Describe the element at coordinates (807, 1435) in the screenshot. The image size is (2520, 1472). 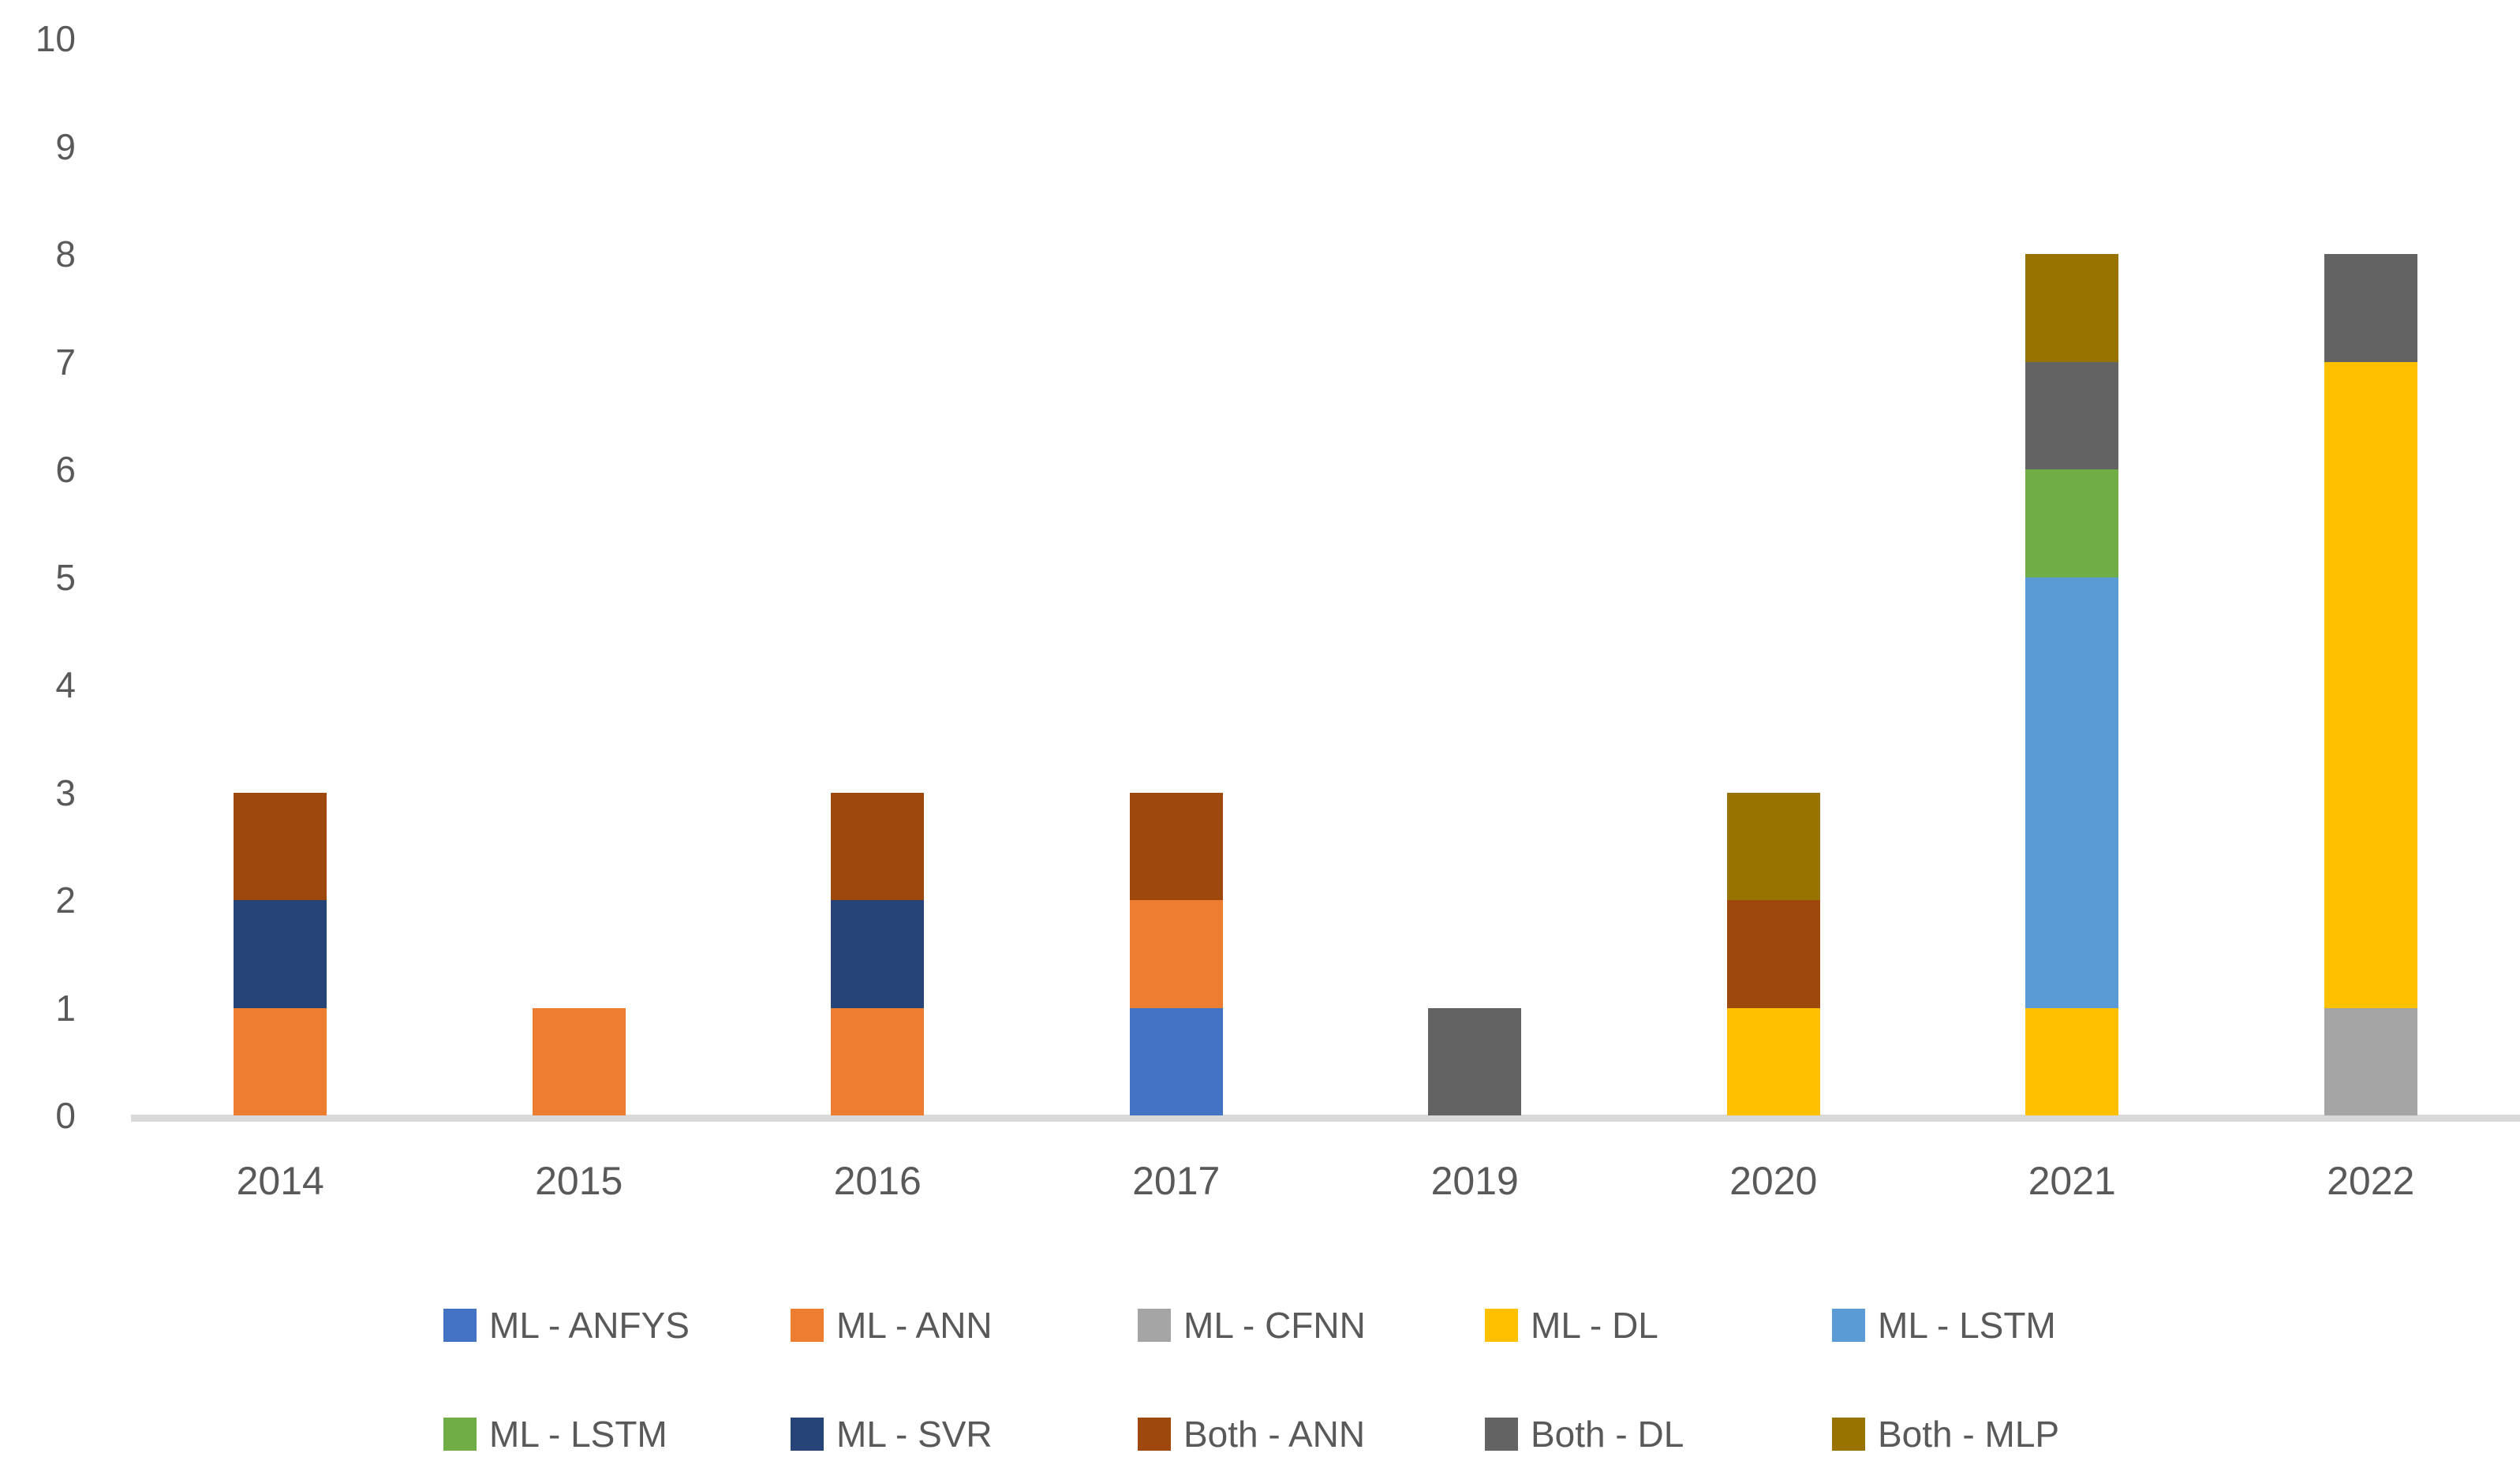
I see `legend-swatch-icon-ml-svr-s6` at that location.